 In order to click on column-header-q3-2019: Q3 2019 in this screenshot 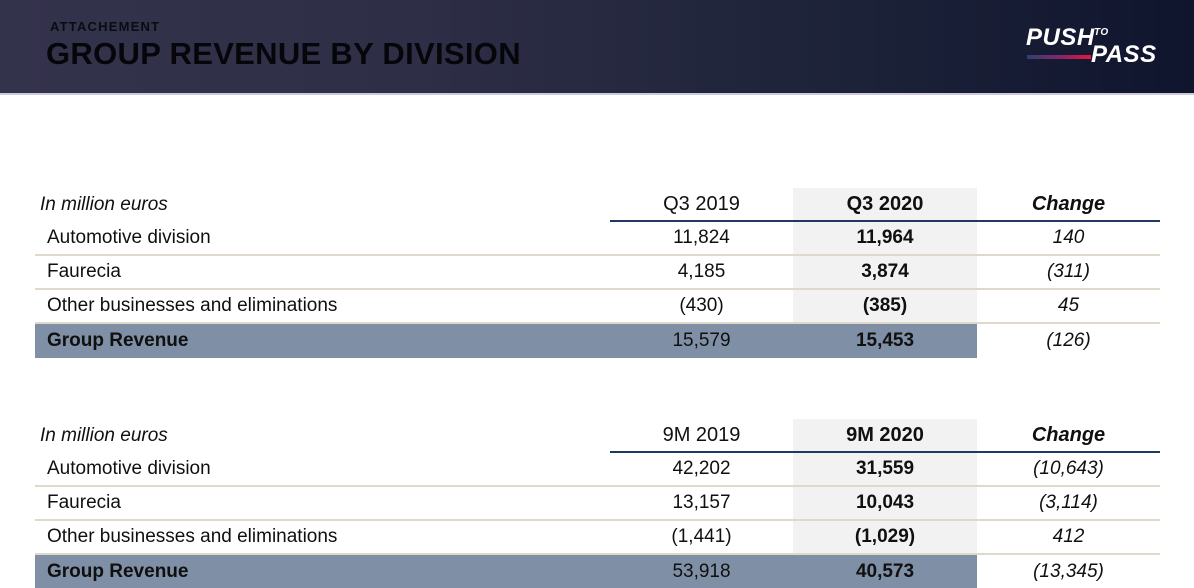, I will do `click(701, 205)`.